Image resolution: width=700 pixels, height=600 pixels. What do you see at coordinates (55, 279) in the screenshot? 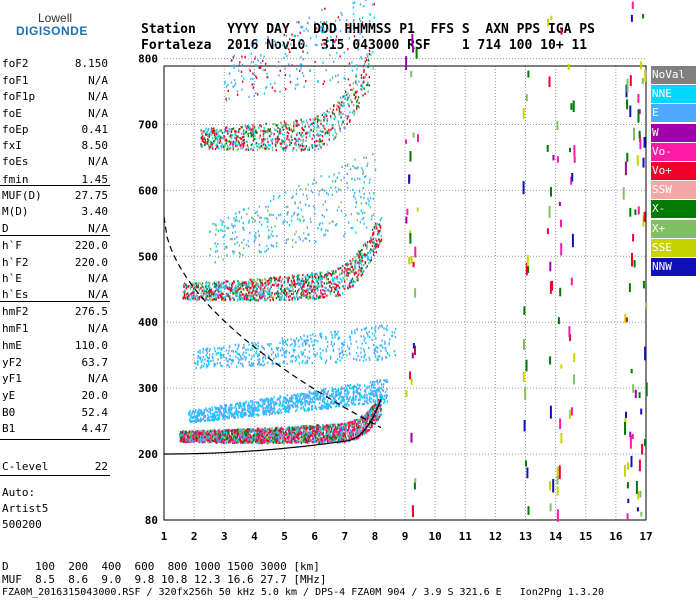
I see `param-row: h`E N/A` at bounding box center [55, 279].